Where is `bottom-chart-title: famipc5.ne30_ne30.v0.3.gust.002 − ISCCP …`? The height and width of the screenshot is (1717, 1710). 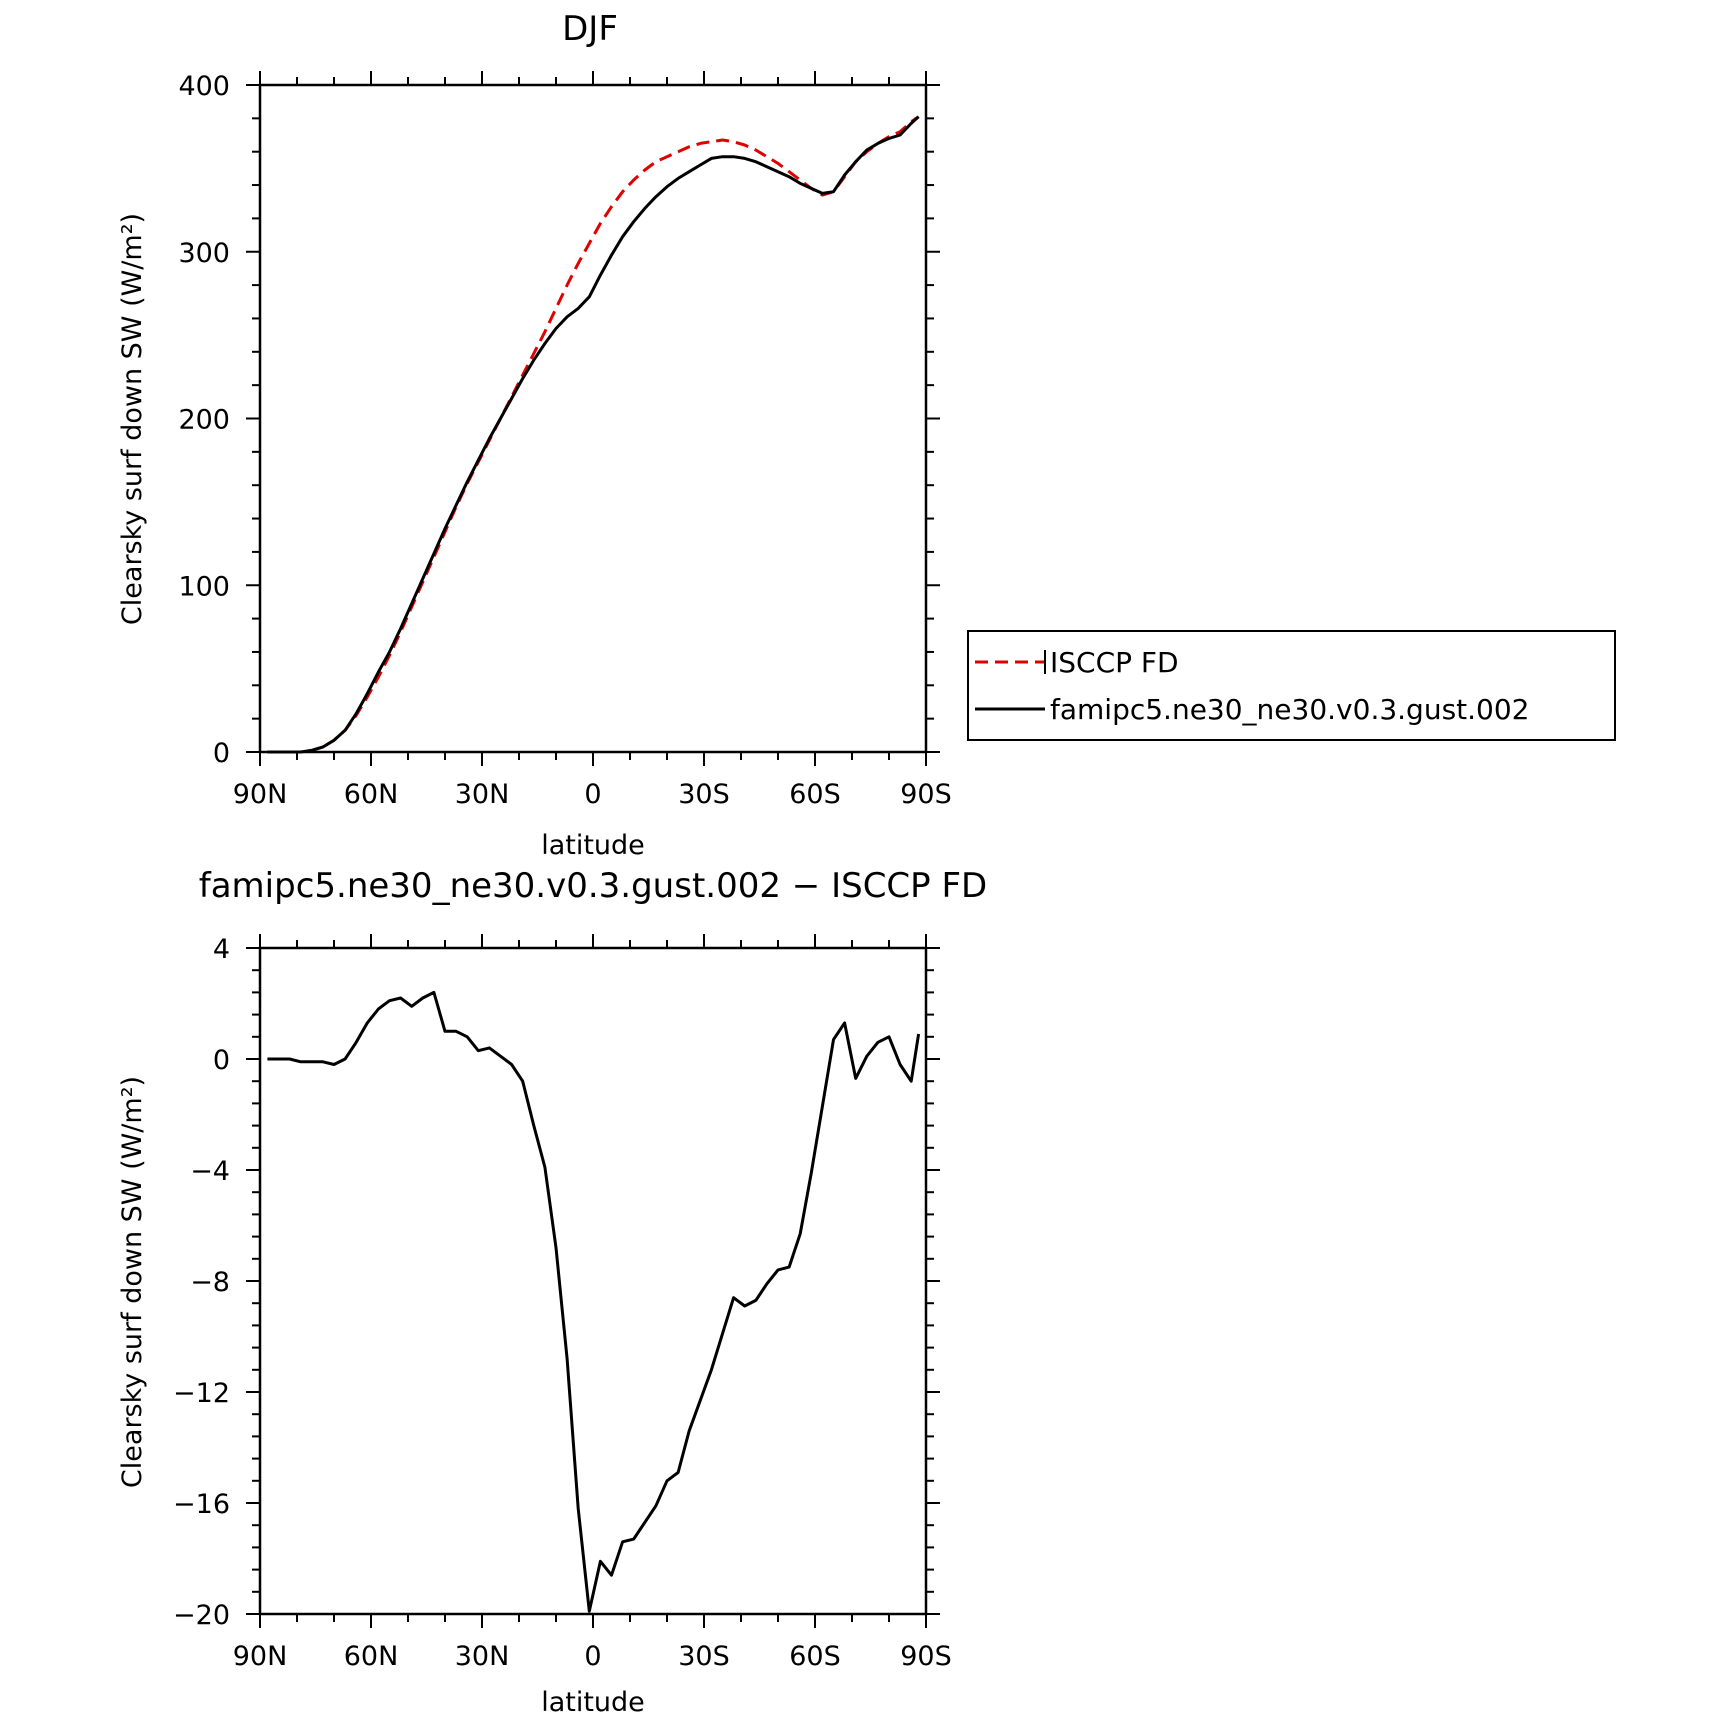
bottom-chart-title: famipc5.ne30_ne30.v0.3.gust.002 − ISCCP … is located at coordinates (593, 886).